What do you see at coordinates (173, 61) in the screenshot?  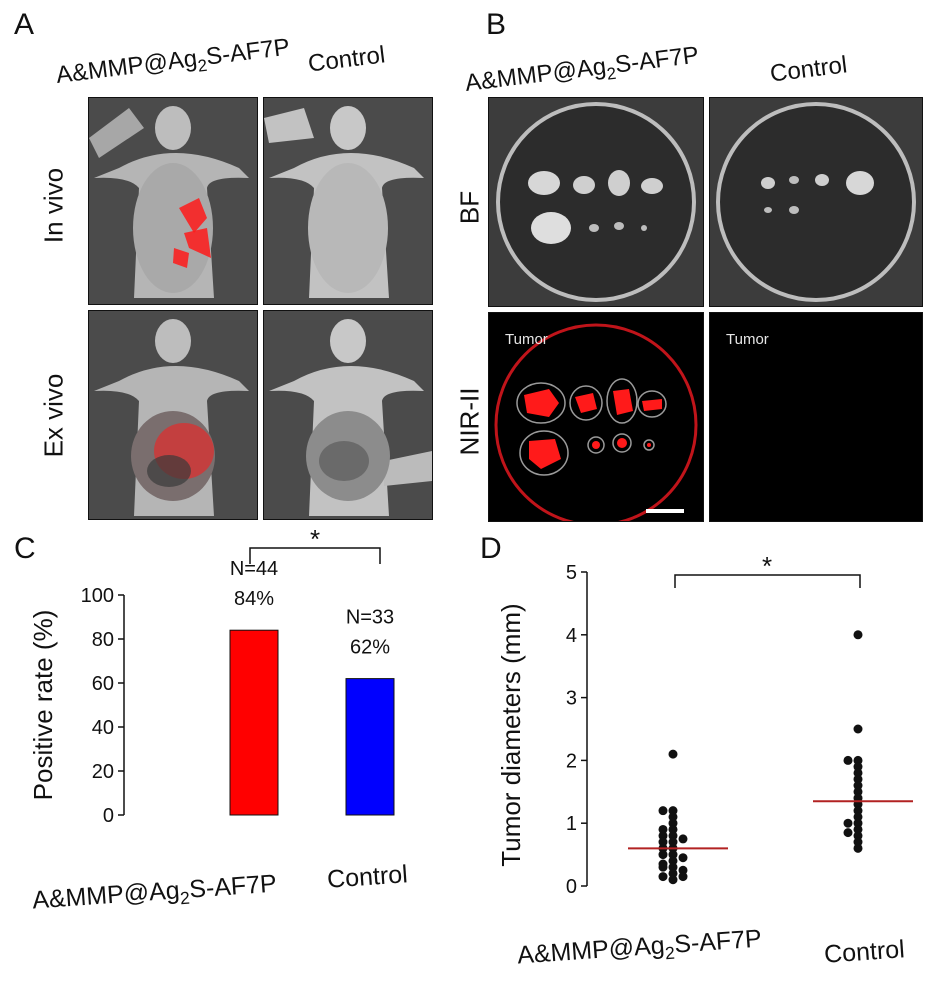 I see `panel-a-probe-title: A&MMP@Ag2S-AF7P` at bounding box center [173, 61].